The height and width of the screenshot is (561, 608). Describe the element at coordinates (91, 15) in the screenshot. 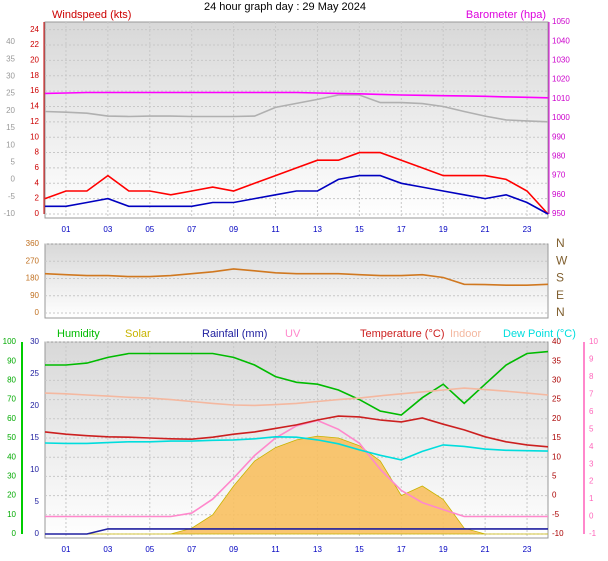

I see `windspeed-label: Windspeed (kts)` at that location.